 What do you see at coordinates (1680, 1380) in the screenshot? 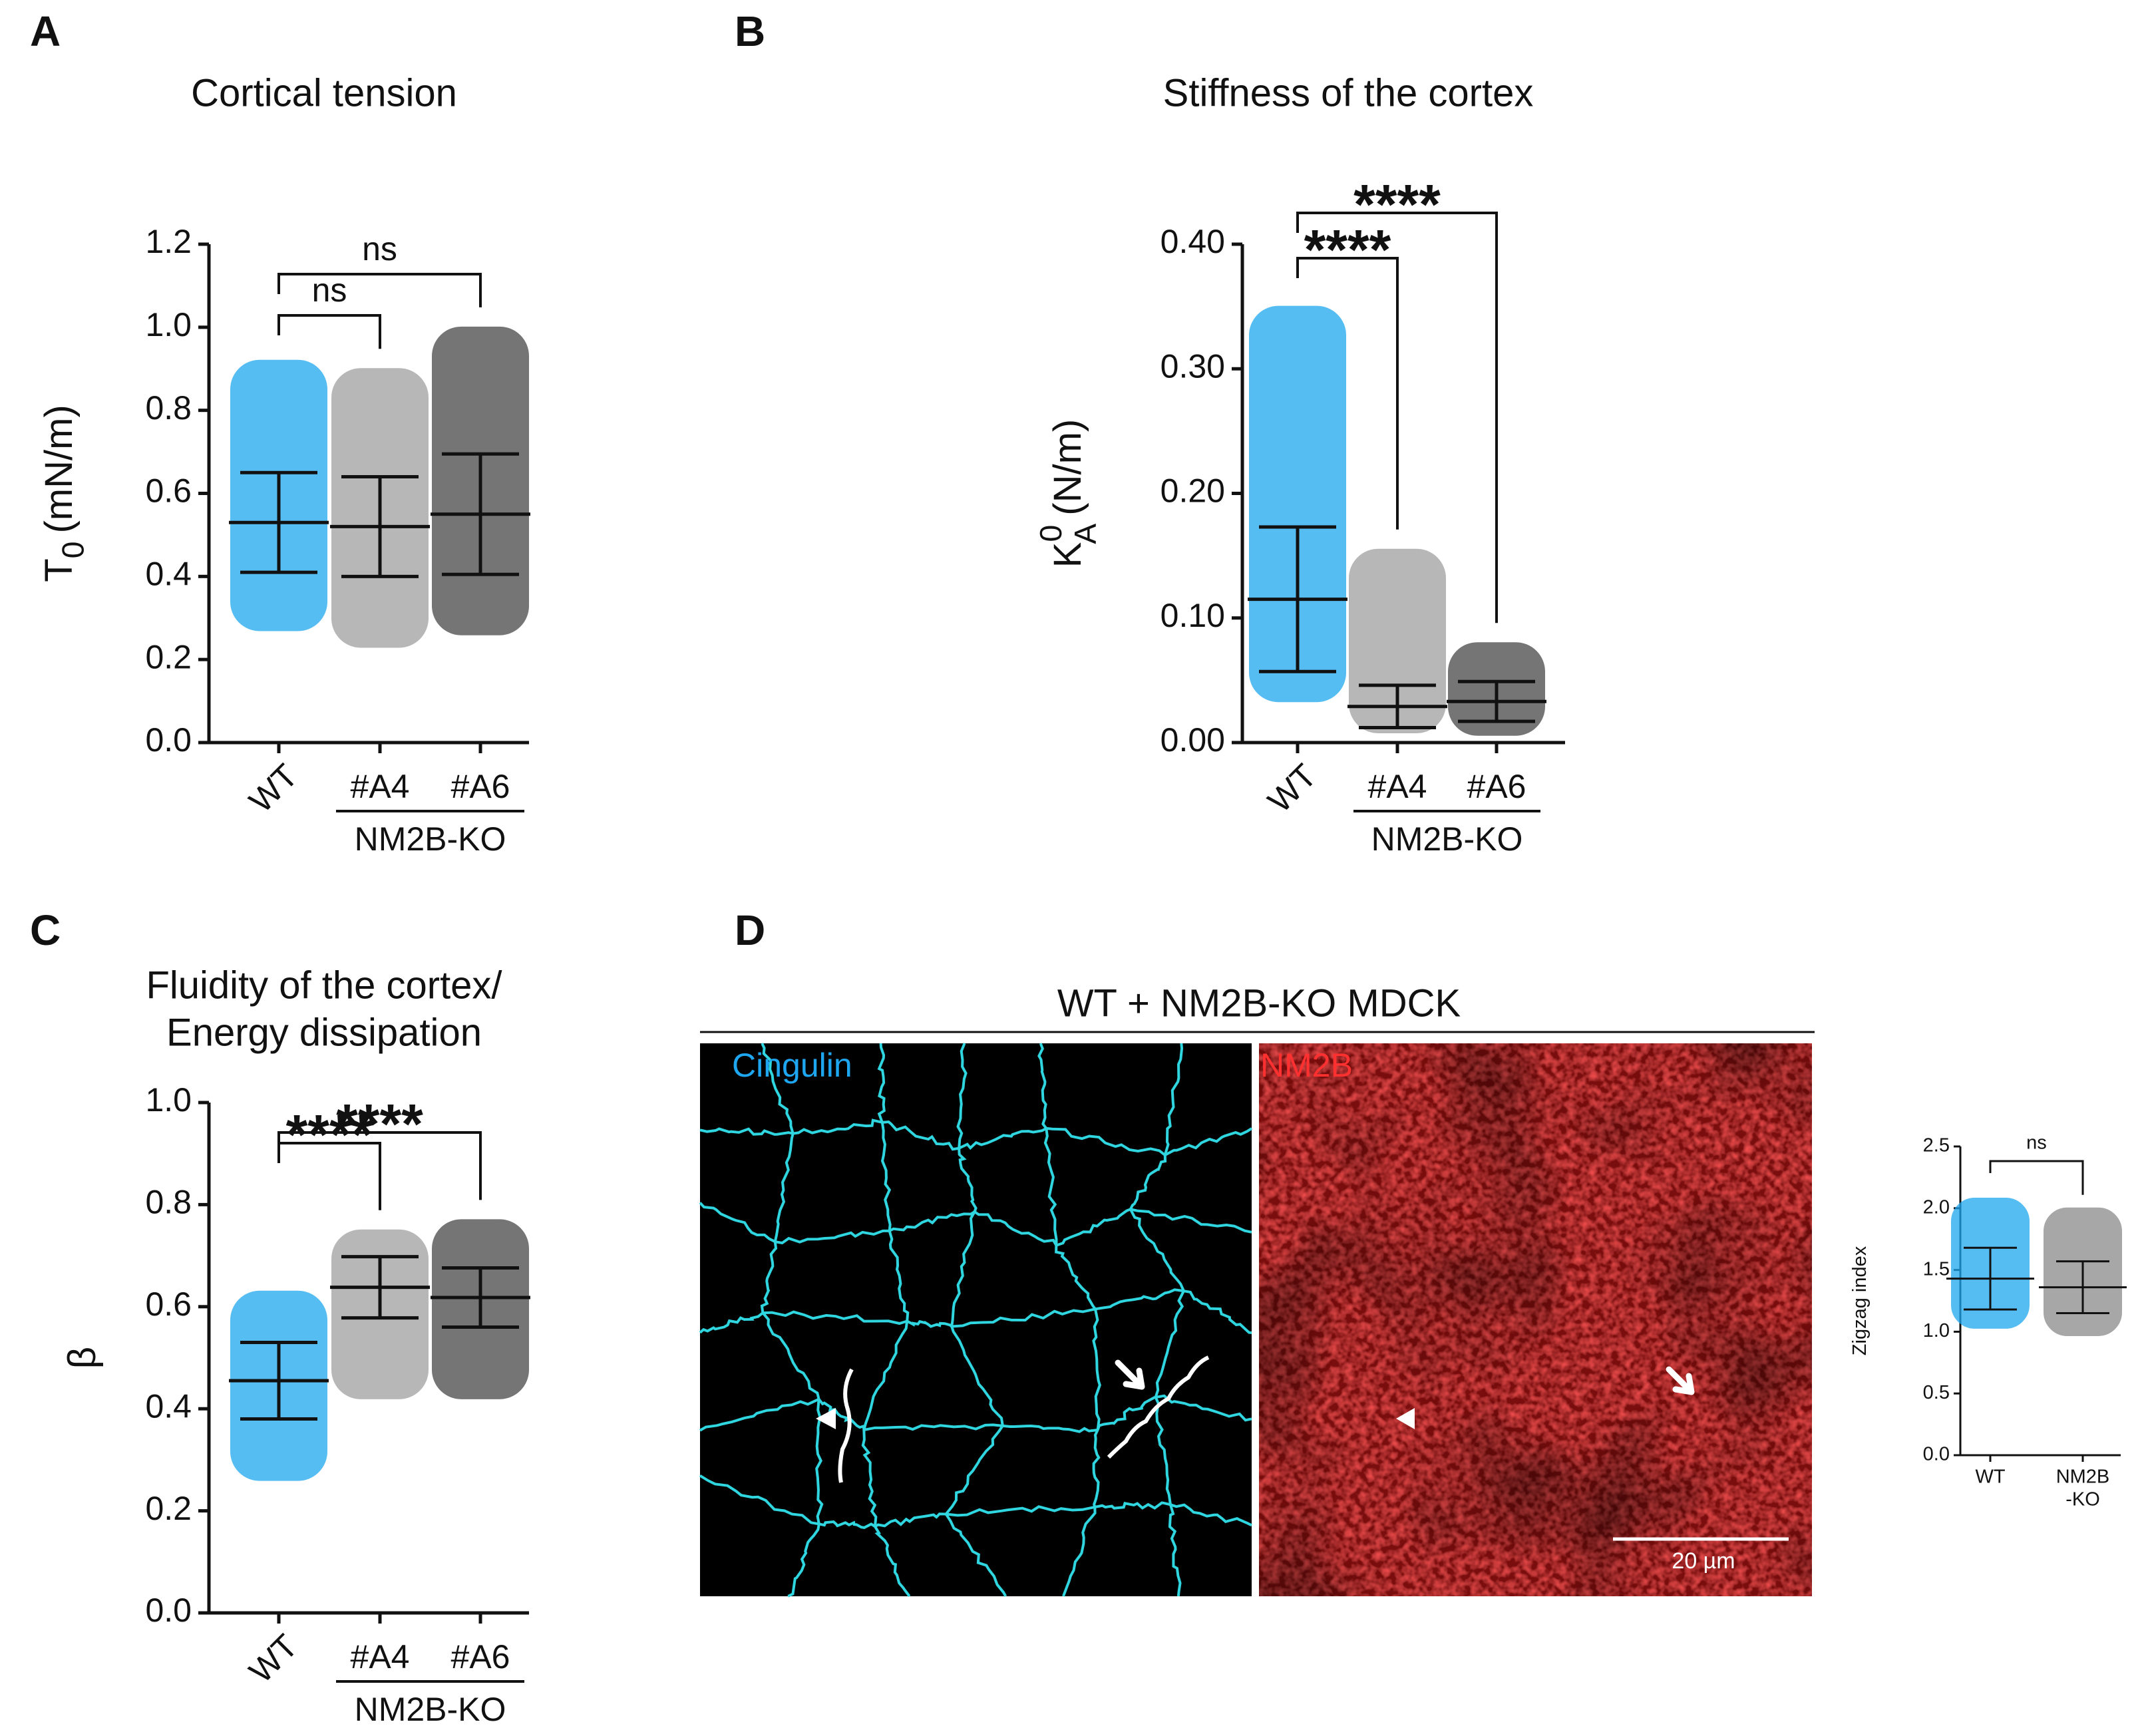
I see `arrow` at bounding box center [1680, 1380].